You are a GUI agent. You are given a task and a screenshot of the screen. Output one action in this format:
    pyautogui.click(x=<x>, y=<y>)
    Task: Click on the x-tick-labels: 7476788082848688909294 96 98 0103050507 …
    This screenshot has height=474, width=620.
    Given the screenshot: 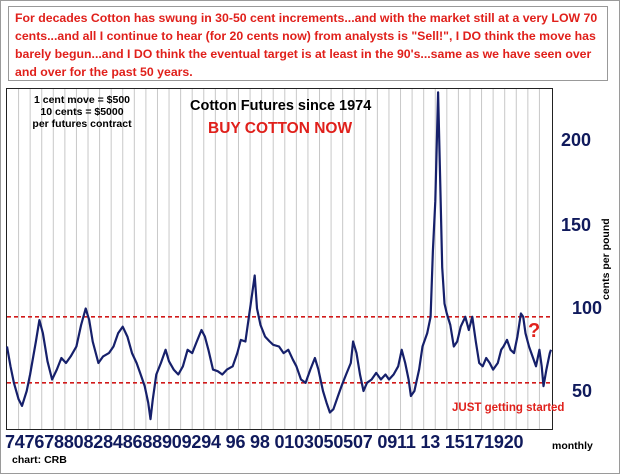 What is the action you would take?
    pyautogui.click(x=264, y=442)
    